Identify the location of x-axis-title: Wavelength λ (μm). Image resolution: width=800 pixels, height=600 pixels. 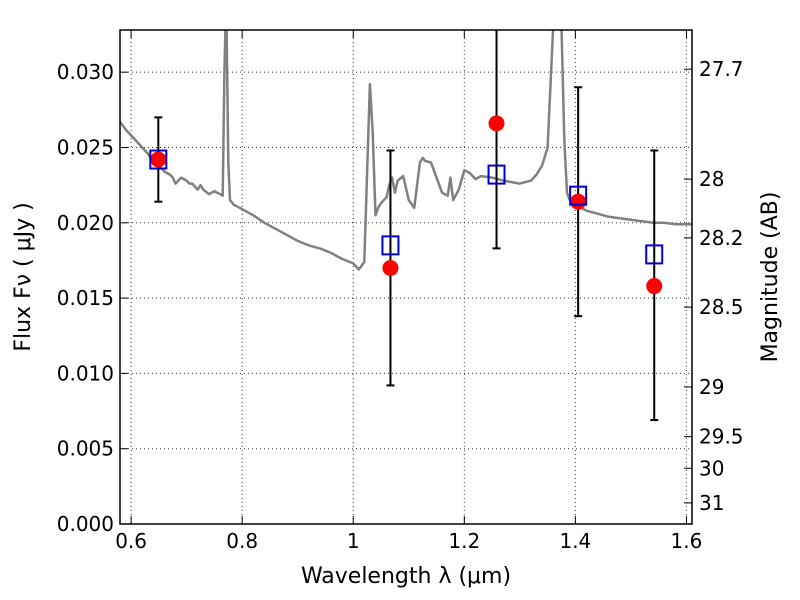
(406, 576).